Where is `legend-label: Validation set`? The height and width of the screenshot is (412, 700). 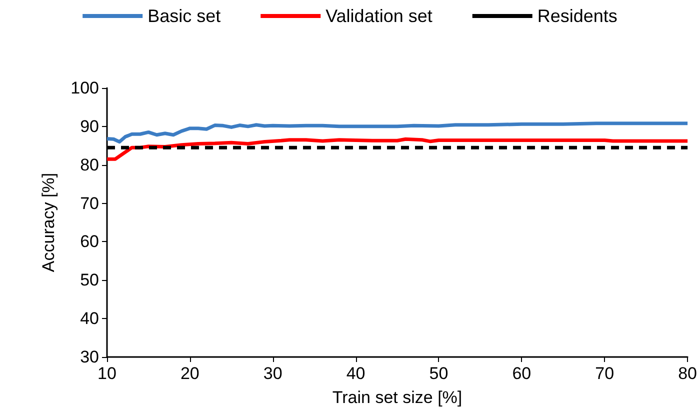
legend-label: Validation set is located at coordinates (379, 16).